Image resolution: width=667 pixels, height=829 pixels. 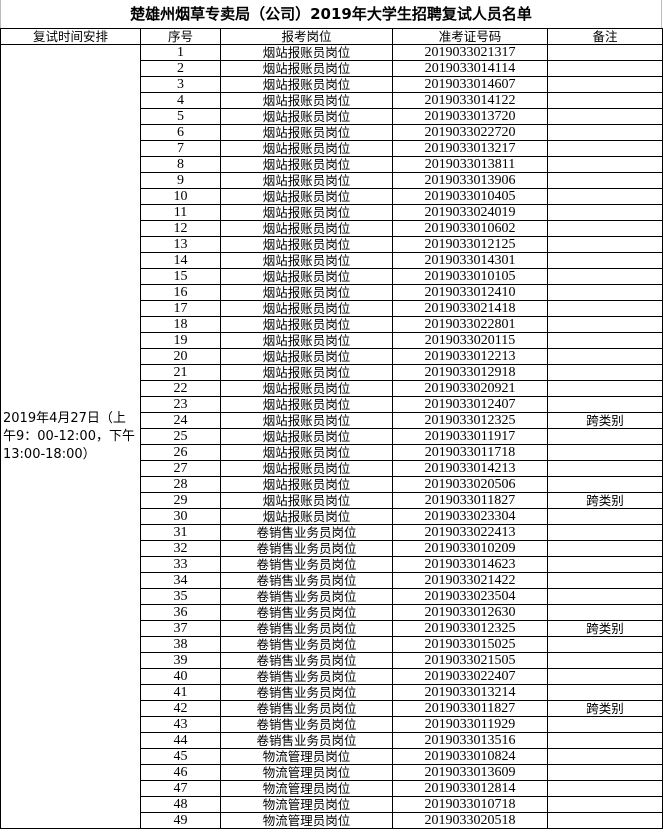 I want to click on seq-cell: 22, so click(x=180, y=388).